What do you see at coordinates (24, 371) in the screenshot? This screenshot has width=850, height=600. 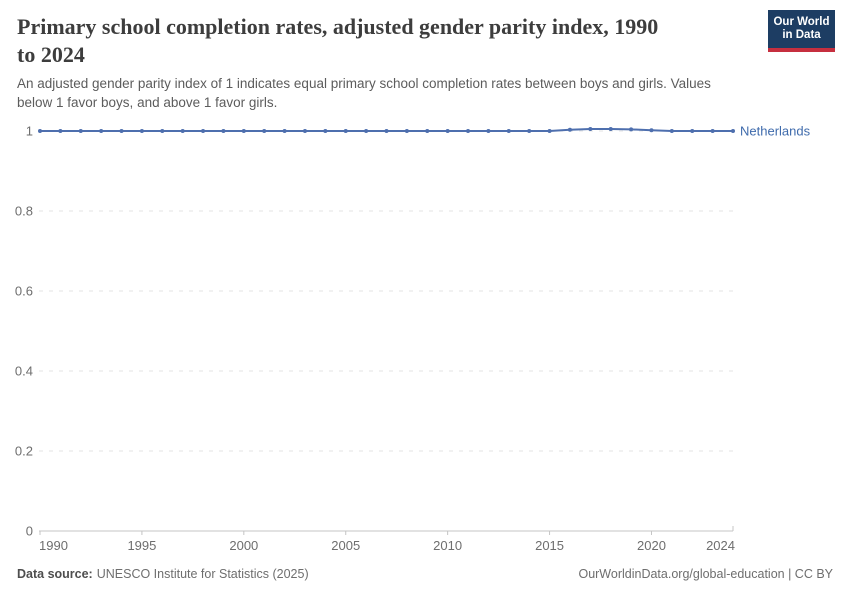 I see `y-axis-tick-label: 0.4` at bounding box center [24, 371].